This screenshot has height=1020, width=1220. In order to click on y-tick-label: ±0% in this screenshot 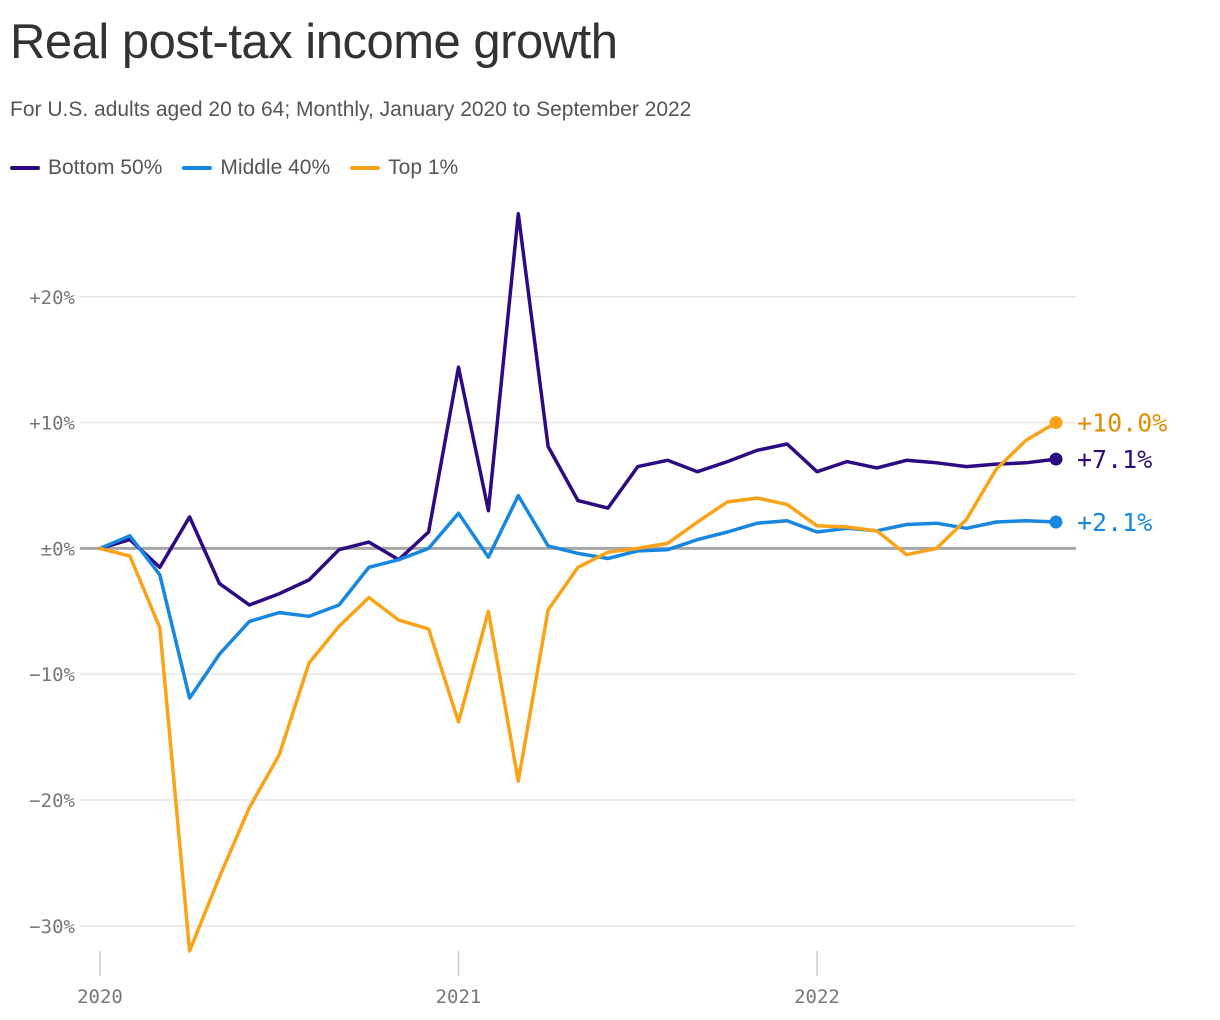, I will do `click(58, 549)`.